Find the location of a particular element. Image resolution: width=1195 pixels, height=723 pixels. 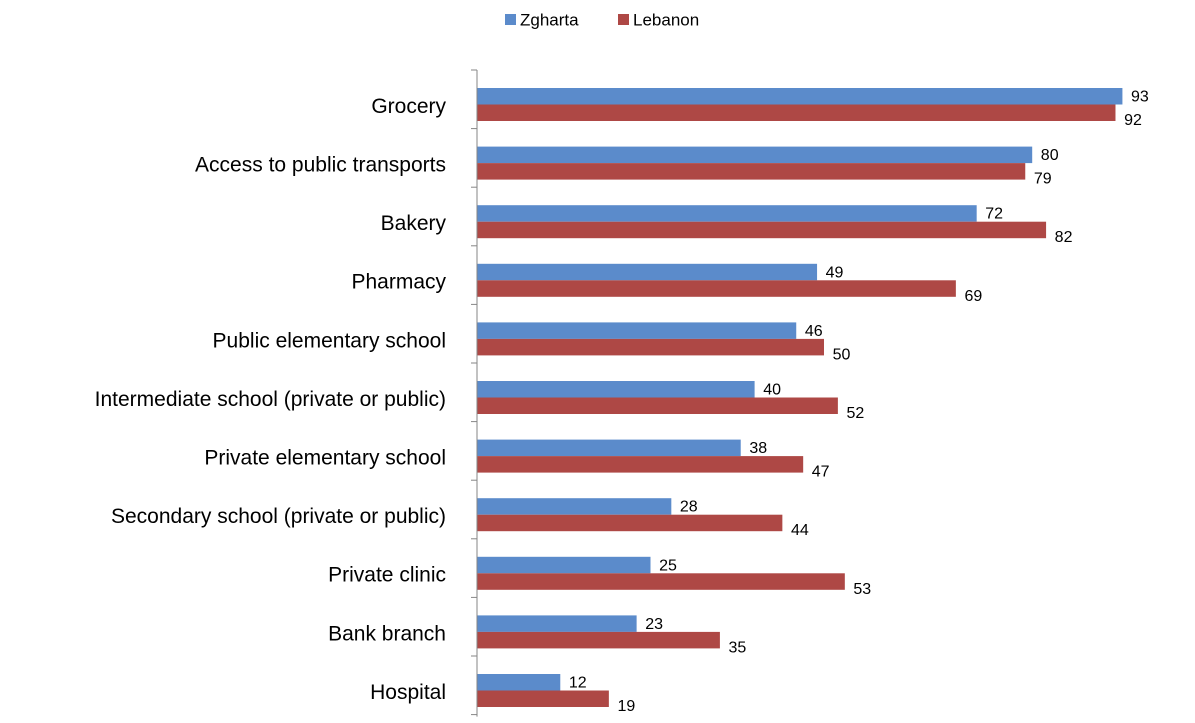

bar-lebanon-secondary-school-private-or-public is located at coordinates (630, 523).